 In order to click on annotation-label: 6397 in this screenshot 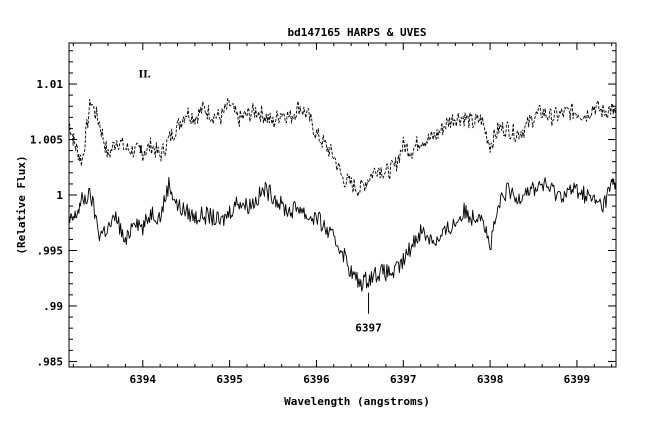, I will do `click(368, 327)`.